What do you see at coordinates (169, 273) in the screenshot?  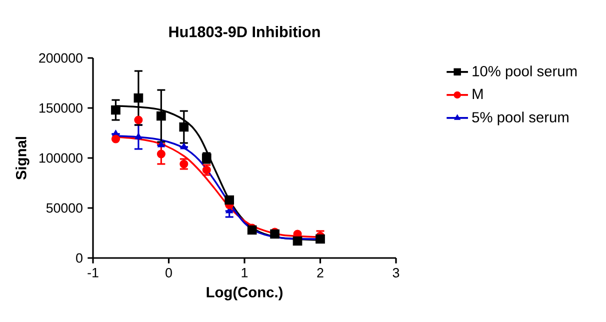 I see `x-tick-label: 0` at bounding box center [169, 273].